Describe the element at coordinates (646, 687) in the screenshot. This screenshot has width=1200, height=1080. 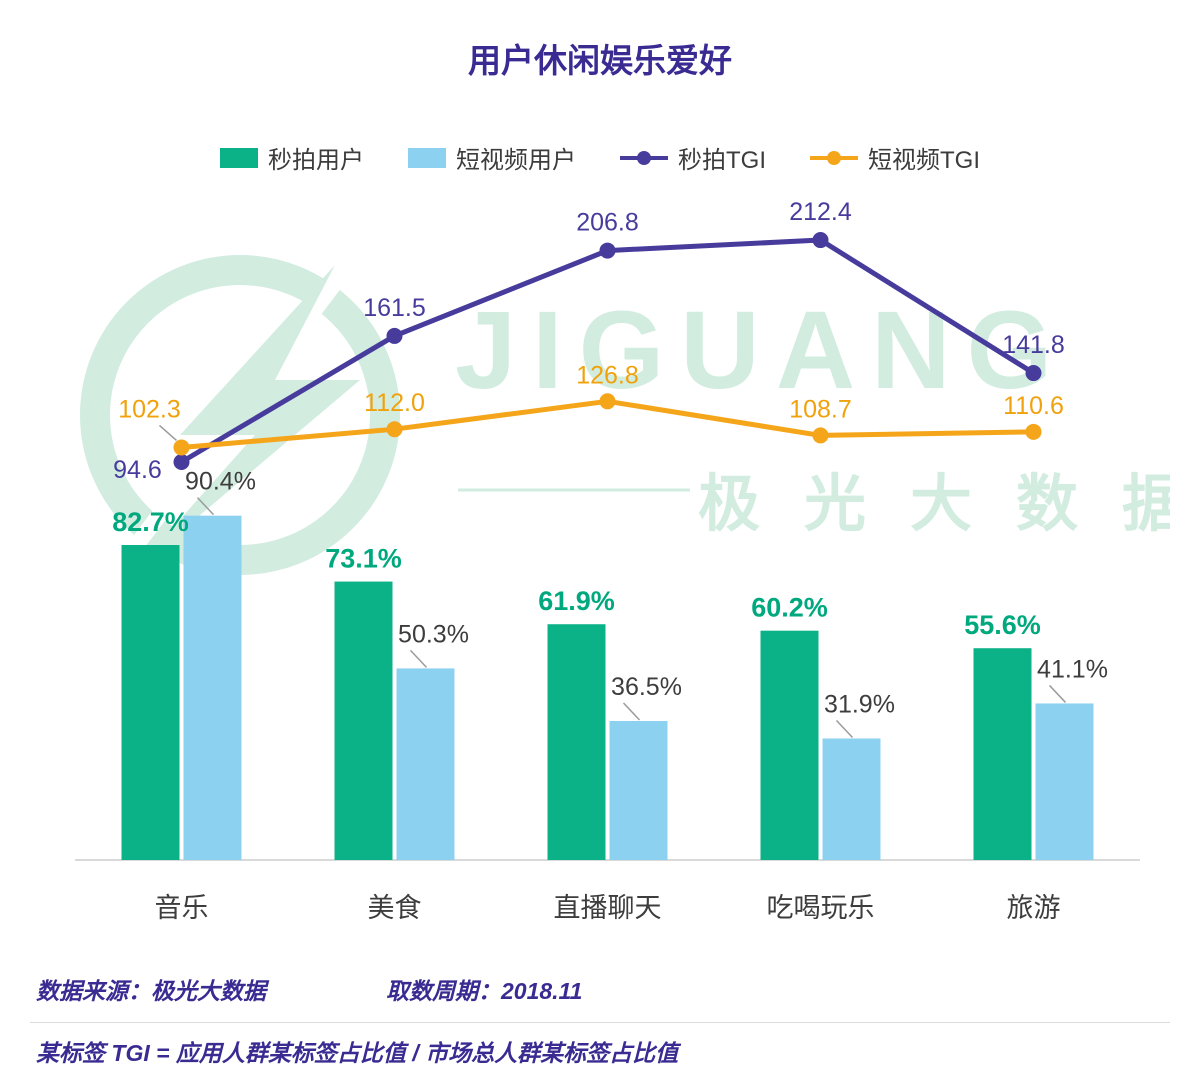
I see `bar-value-label: 36.5%` at that location.